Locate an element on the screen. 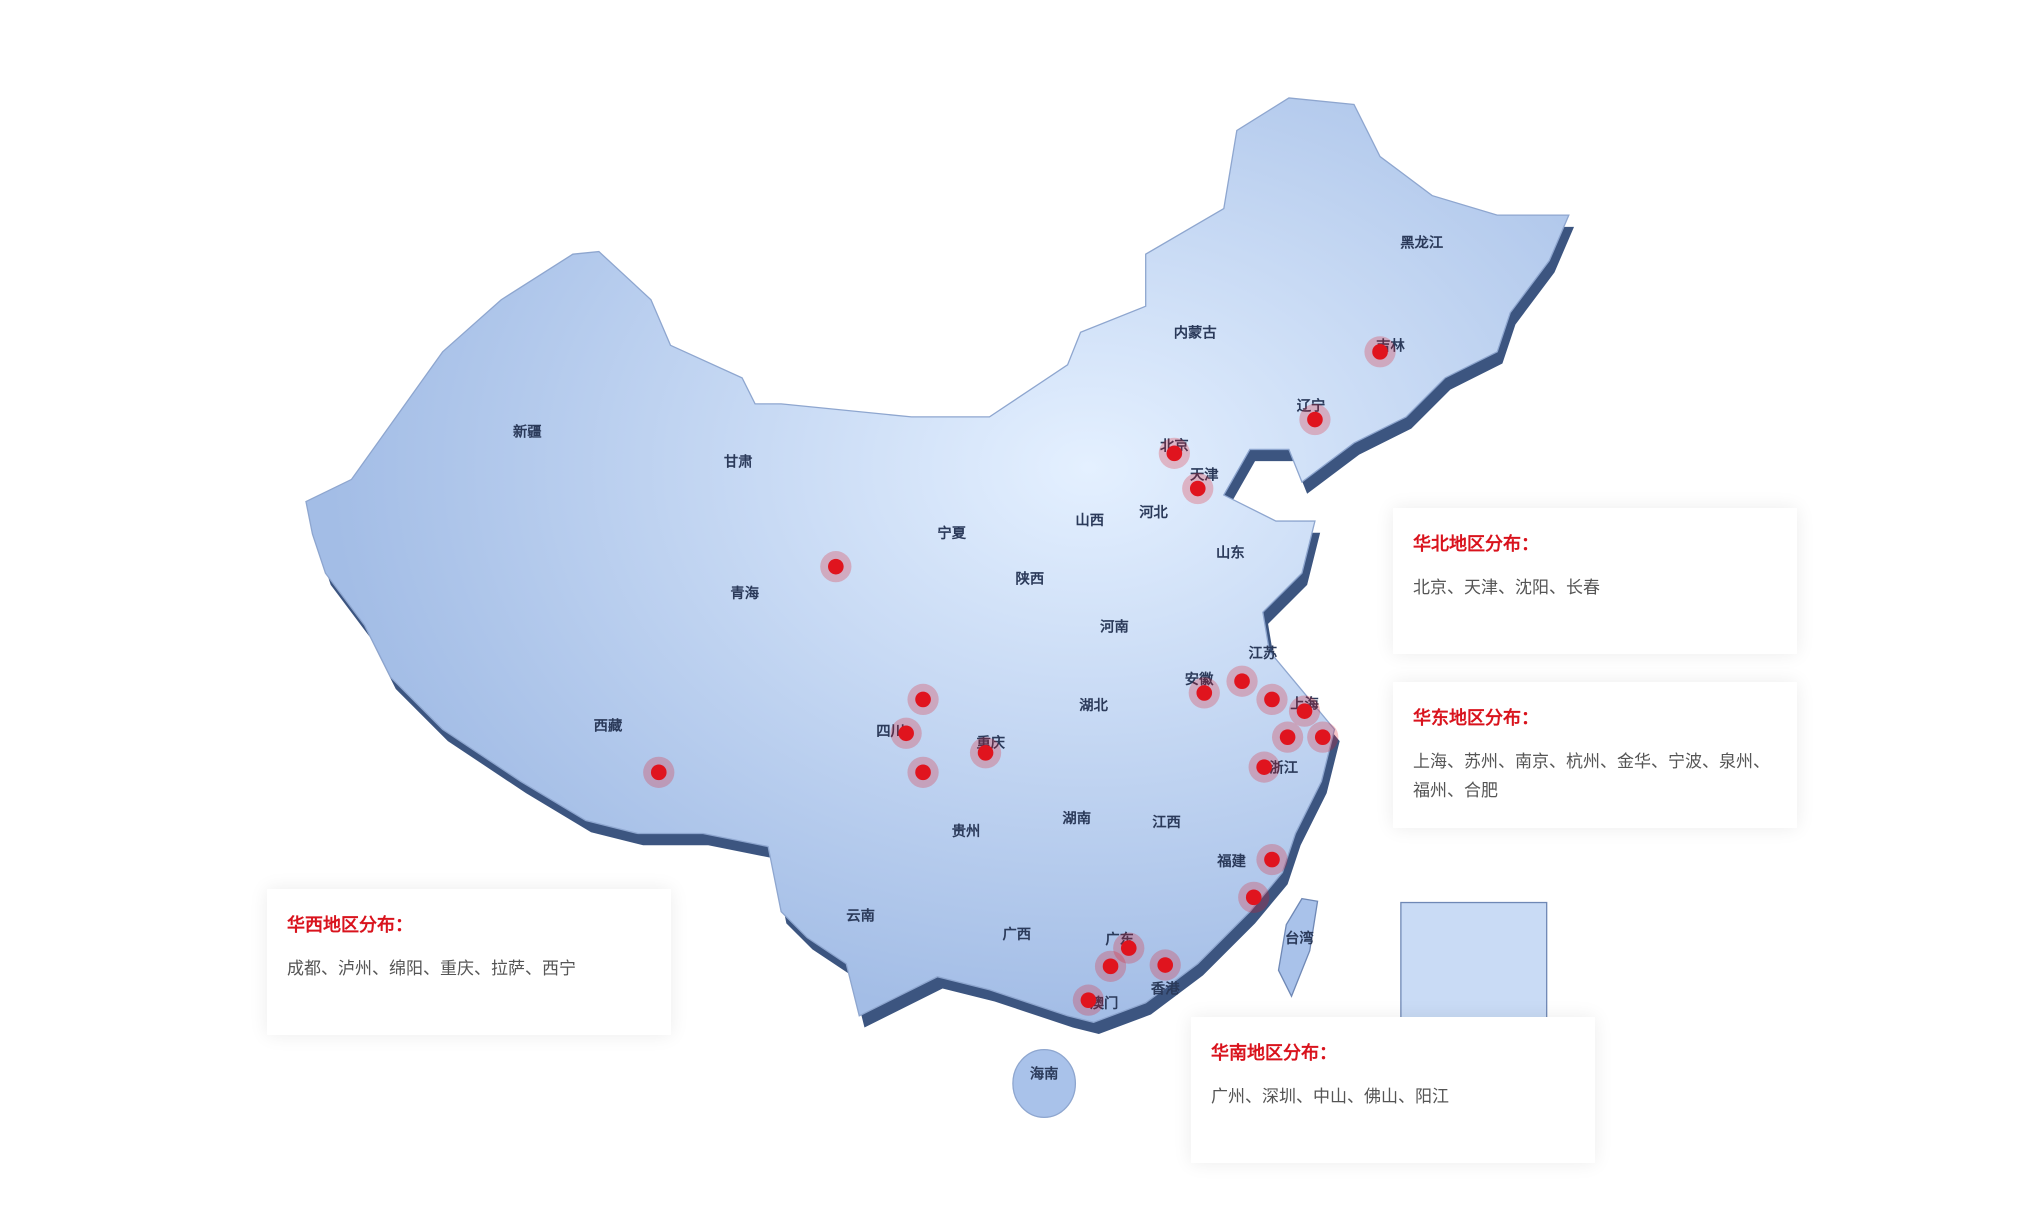 This screenshot has width=2031, height=1227. card-west-region: 华西地区分布： 成都、泸州、绵阳、重庆、拉萨、西宁 is located at coordinates (469, 962).